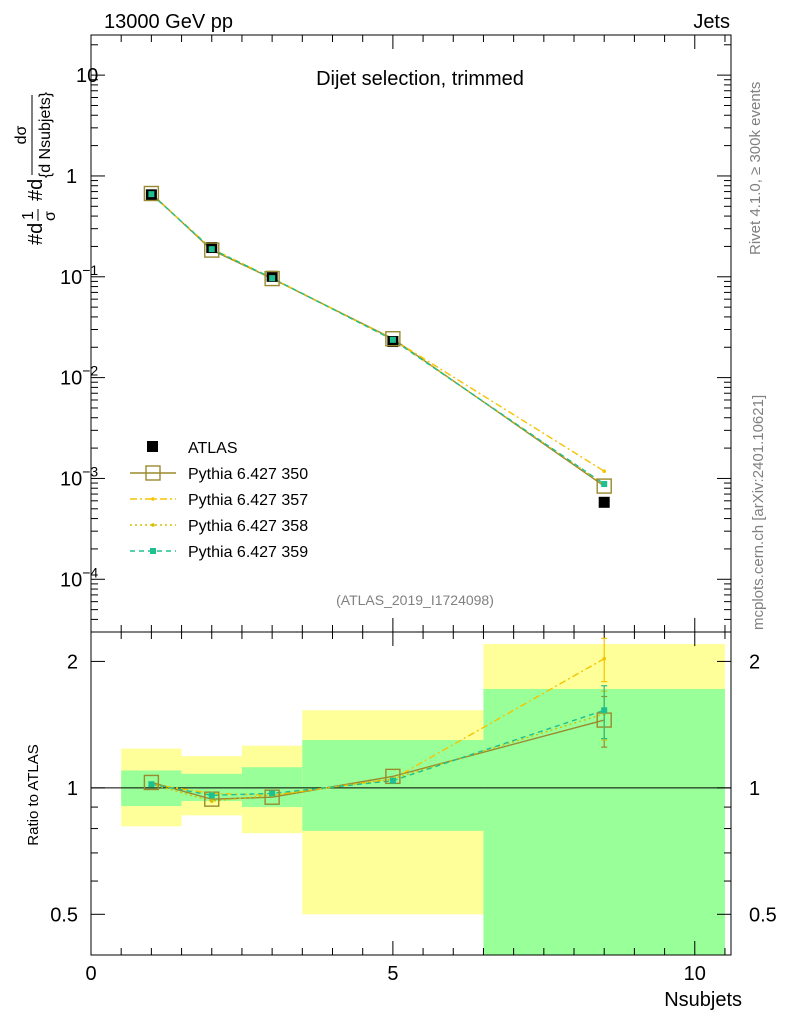 This screenshot has height=1024, width=786. What do you see at coordinates (79, 577) in the screenshot?
I see `main-y-tick-label: 10⁻⁴` at bounding box center [79, 577].